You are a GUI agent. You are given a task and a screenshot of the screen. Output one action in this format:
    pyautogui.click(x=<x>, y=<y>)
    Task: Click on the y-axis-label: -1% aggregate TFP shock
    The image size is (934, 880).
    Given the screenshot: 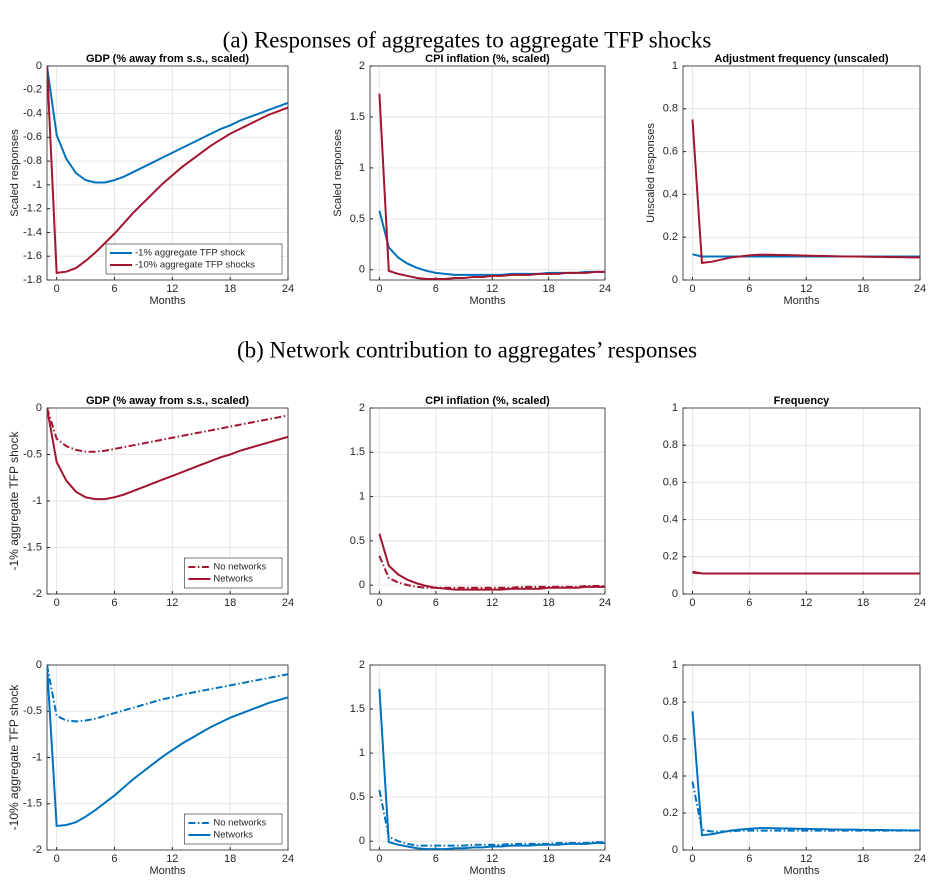 What is the action you would take?
    pyautogui.click(x=14, y=501)
    